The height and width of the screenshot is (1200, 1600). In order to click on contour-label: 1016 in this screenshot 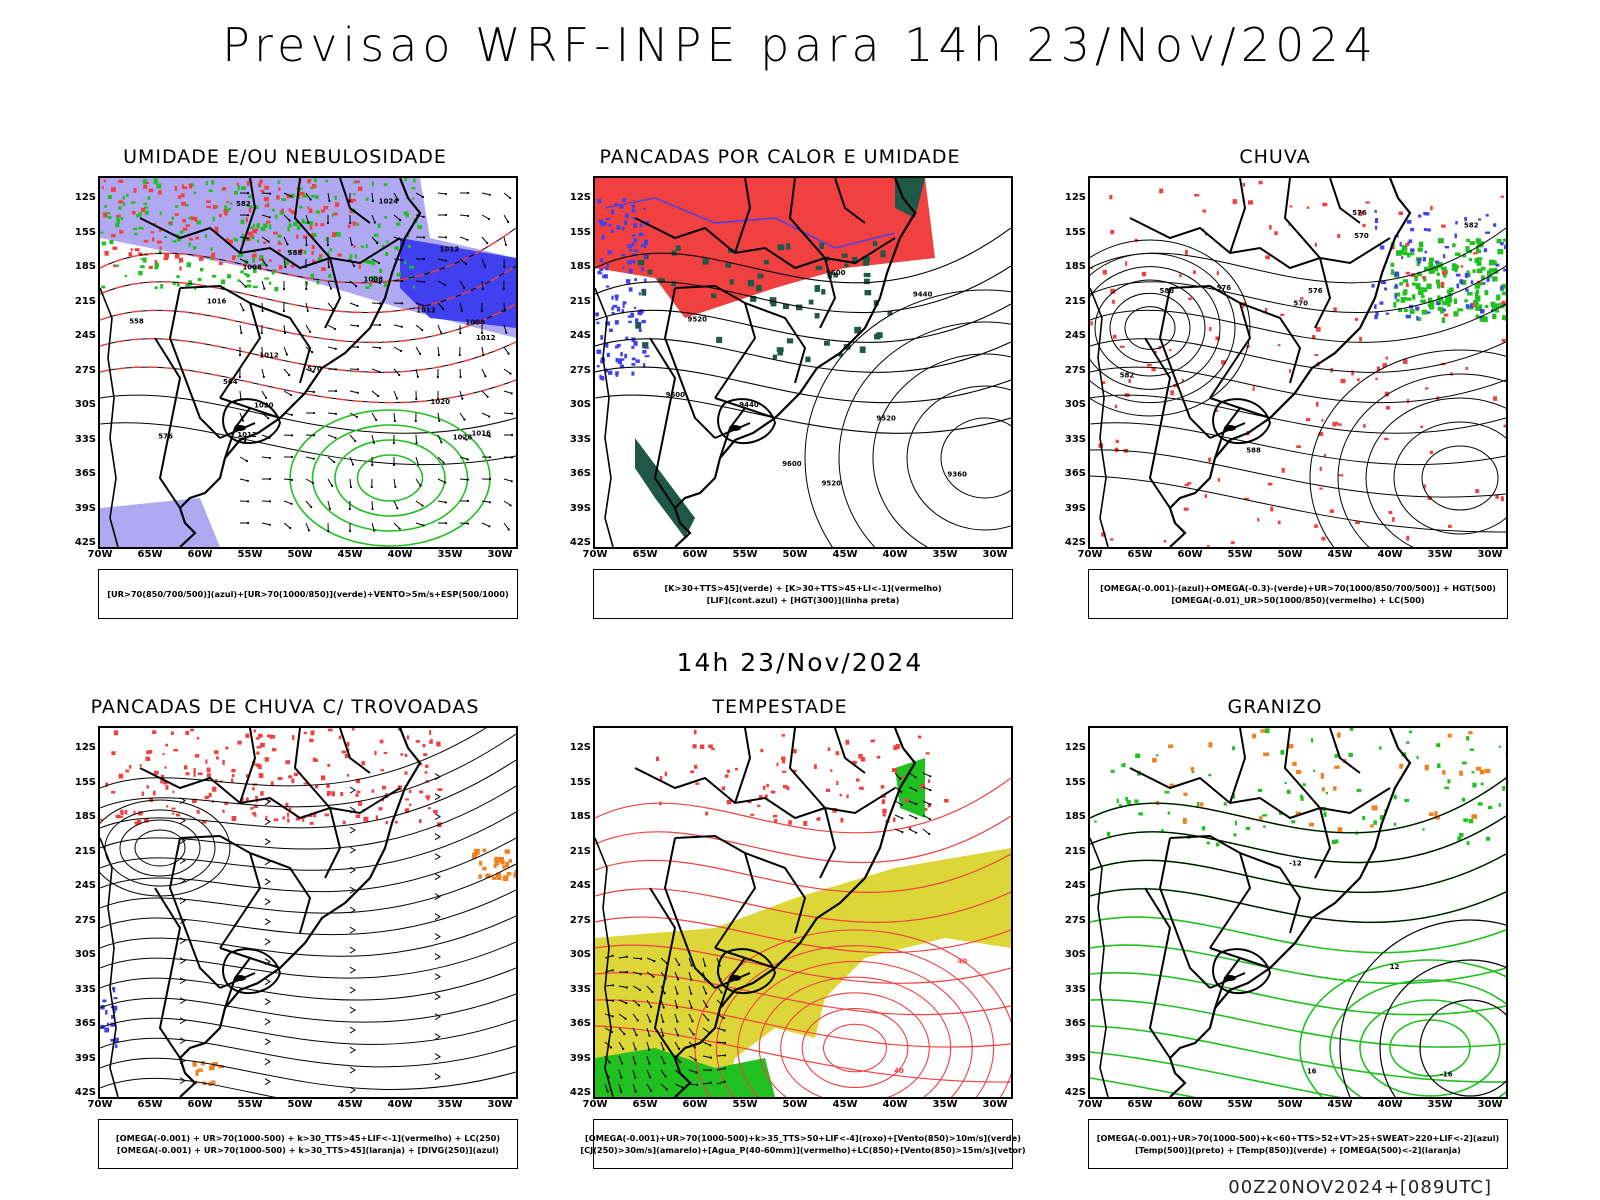, I will do `click(482, 433)`.